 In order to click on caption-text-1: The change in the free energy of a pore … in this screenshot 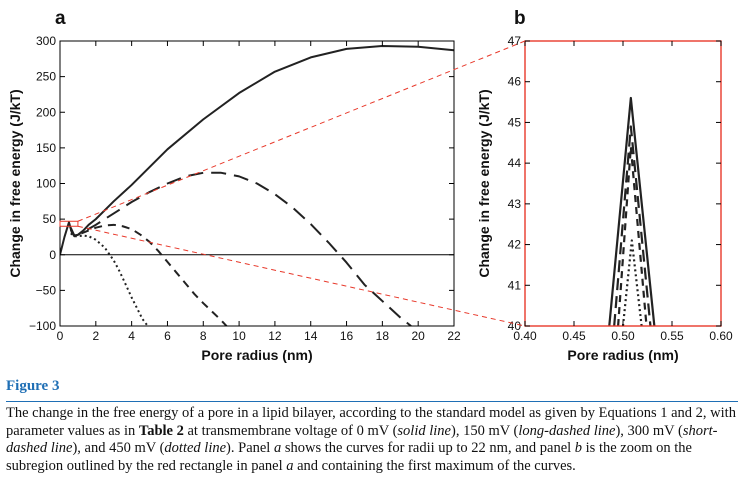, I will do `click(371, 422)`.